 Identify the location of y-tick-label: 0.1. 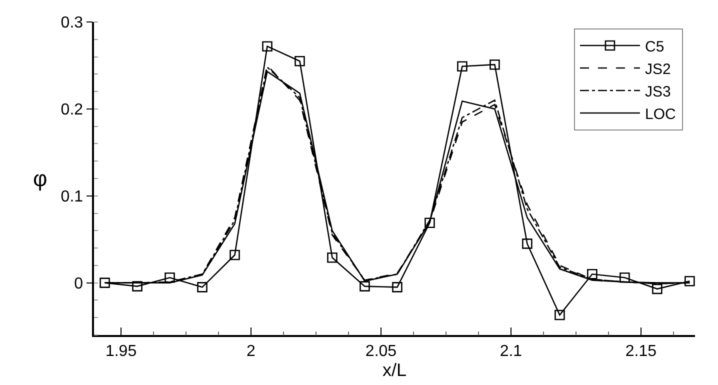
(72, 197).